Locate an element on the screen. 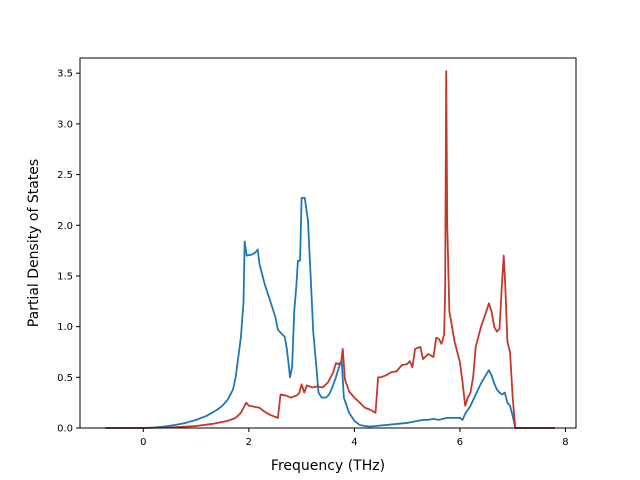 The image size is (640, 480). y-axis-label: Partial Density of States is located at coordinates (34, 243).